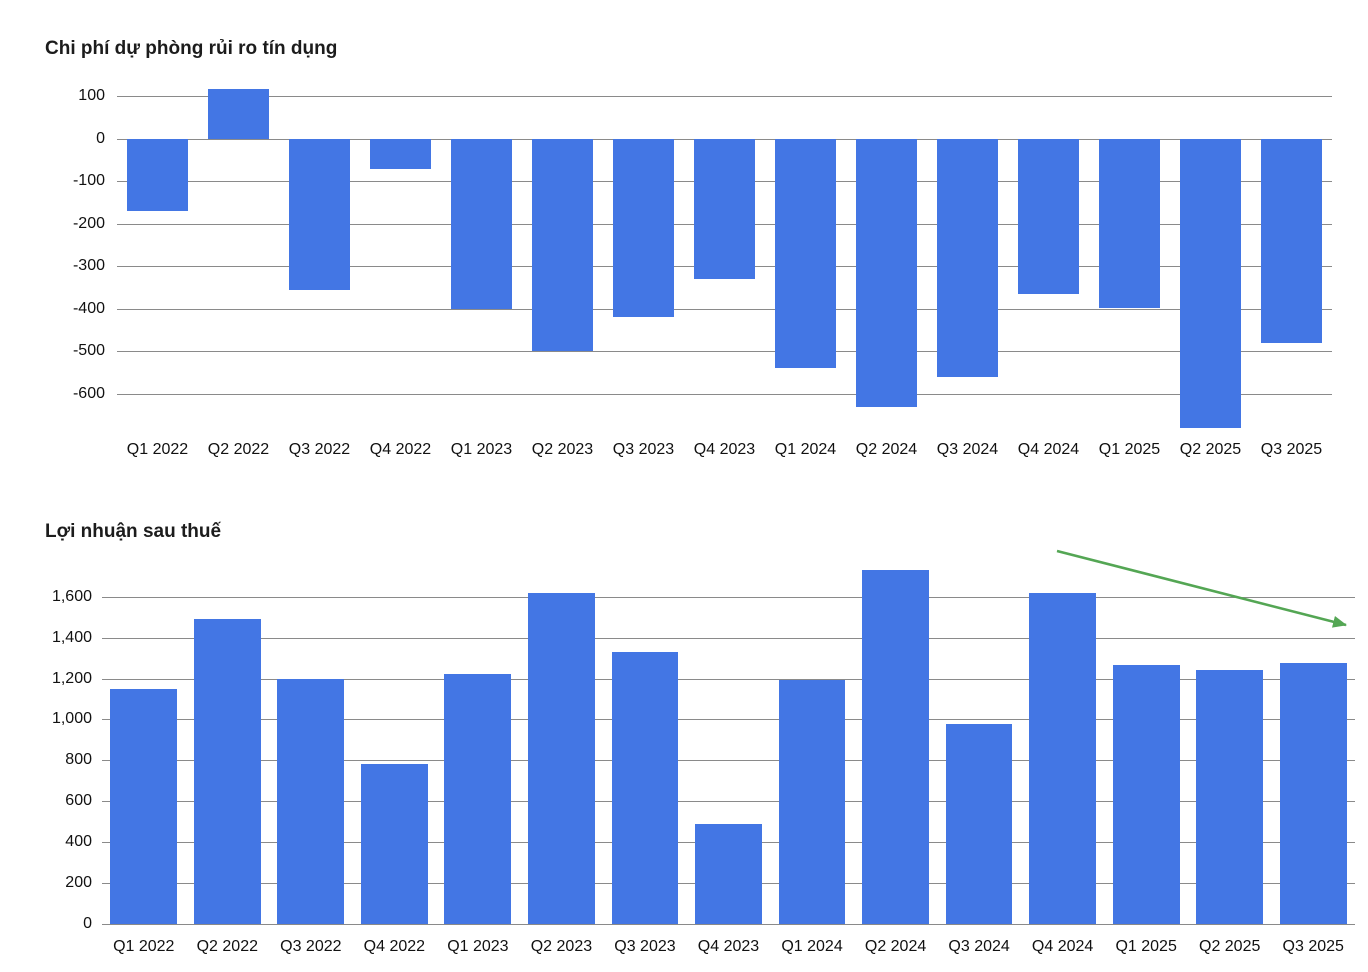 This screenshot has height=972, width=1368. What do you see at coordinates (78, 801) in the screenshot?
I see `y-axis-tick-label: 600` at bounding box center [78, 801].